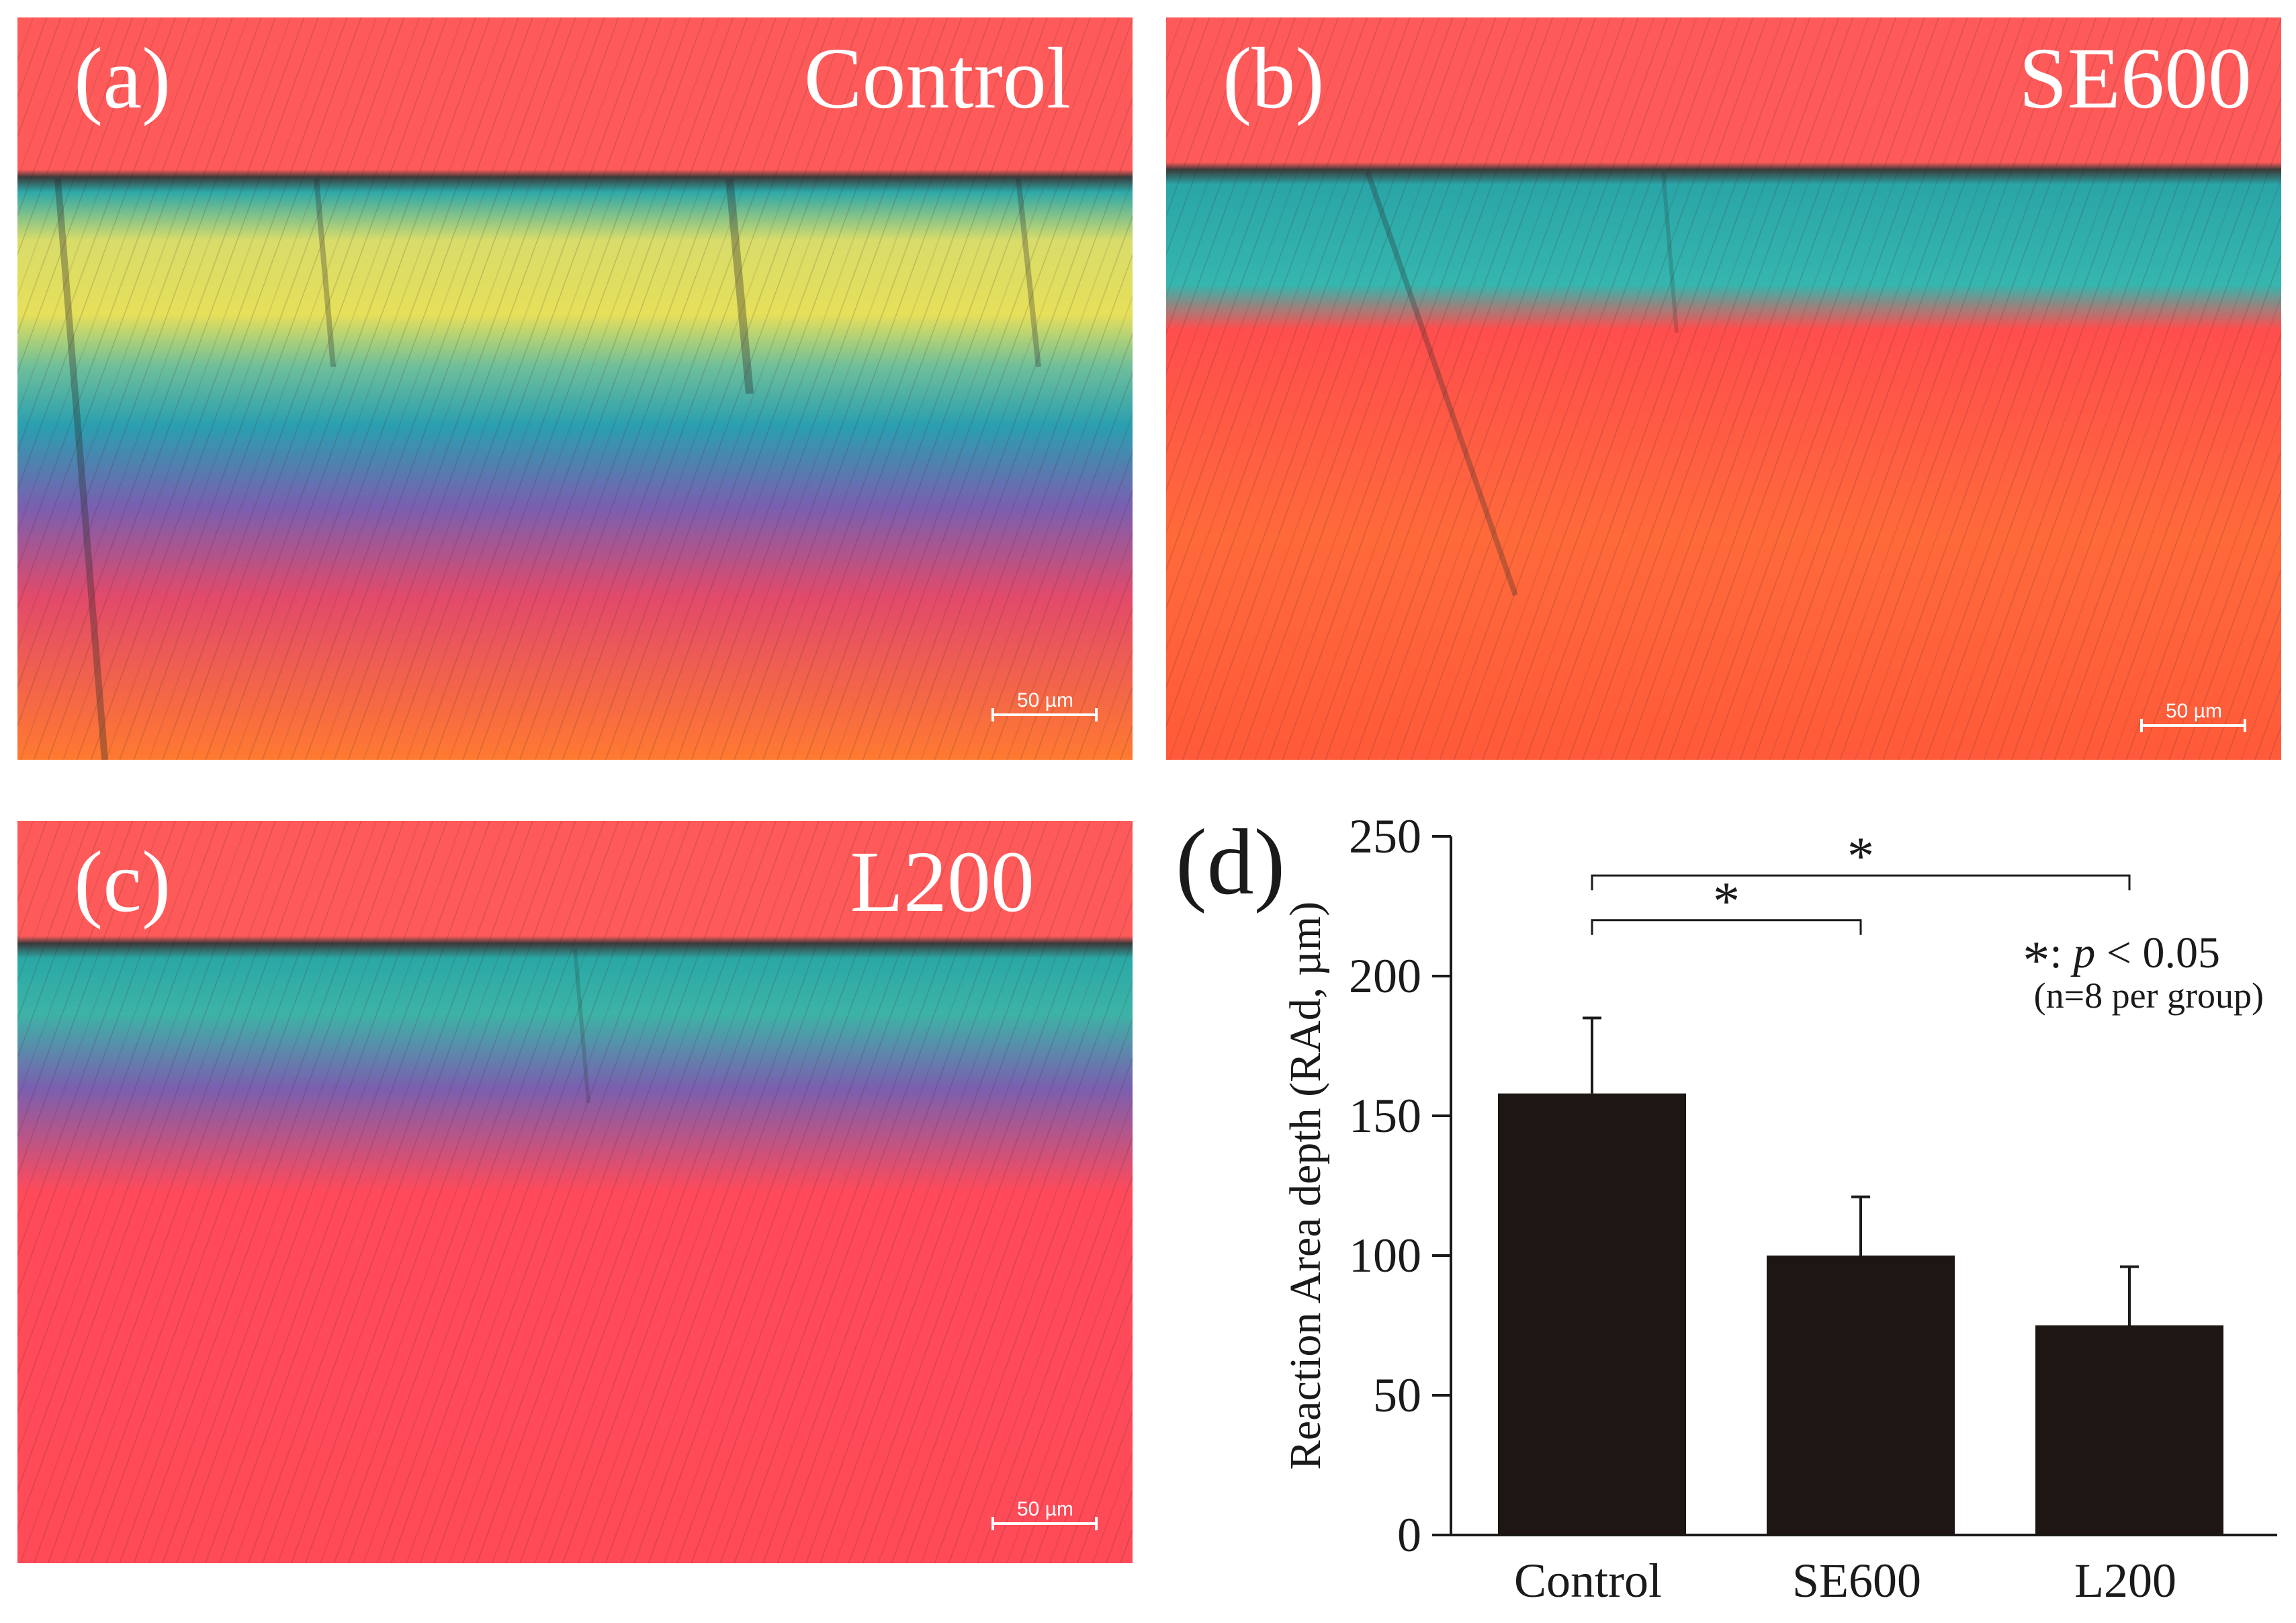 Image resolution: width=2296 pixels, height=1623 pixels. I want to click on panel-letter: (c), so click(122, 882).